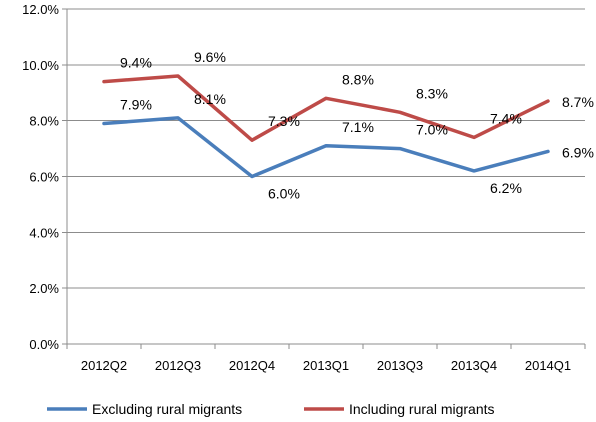 This screenshot has width=596, height=422. What do you see at coordinates (326, 147) in the screenshot?
I see `series-line-excluding-rural-migrants` at bounding box center [326, 147].